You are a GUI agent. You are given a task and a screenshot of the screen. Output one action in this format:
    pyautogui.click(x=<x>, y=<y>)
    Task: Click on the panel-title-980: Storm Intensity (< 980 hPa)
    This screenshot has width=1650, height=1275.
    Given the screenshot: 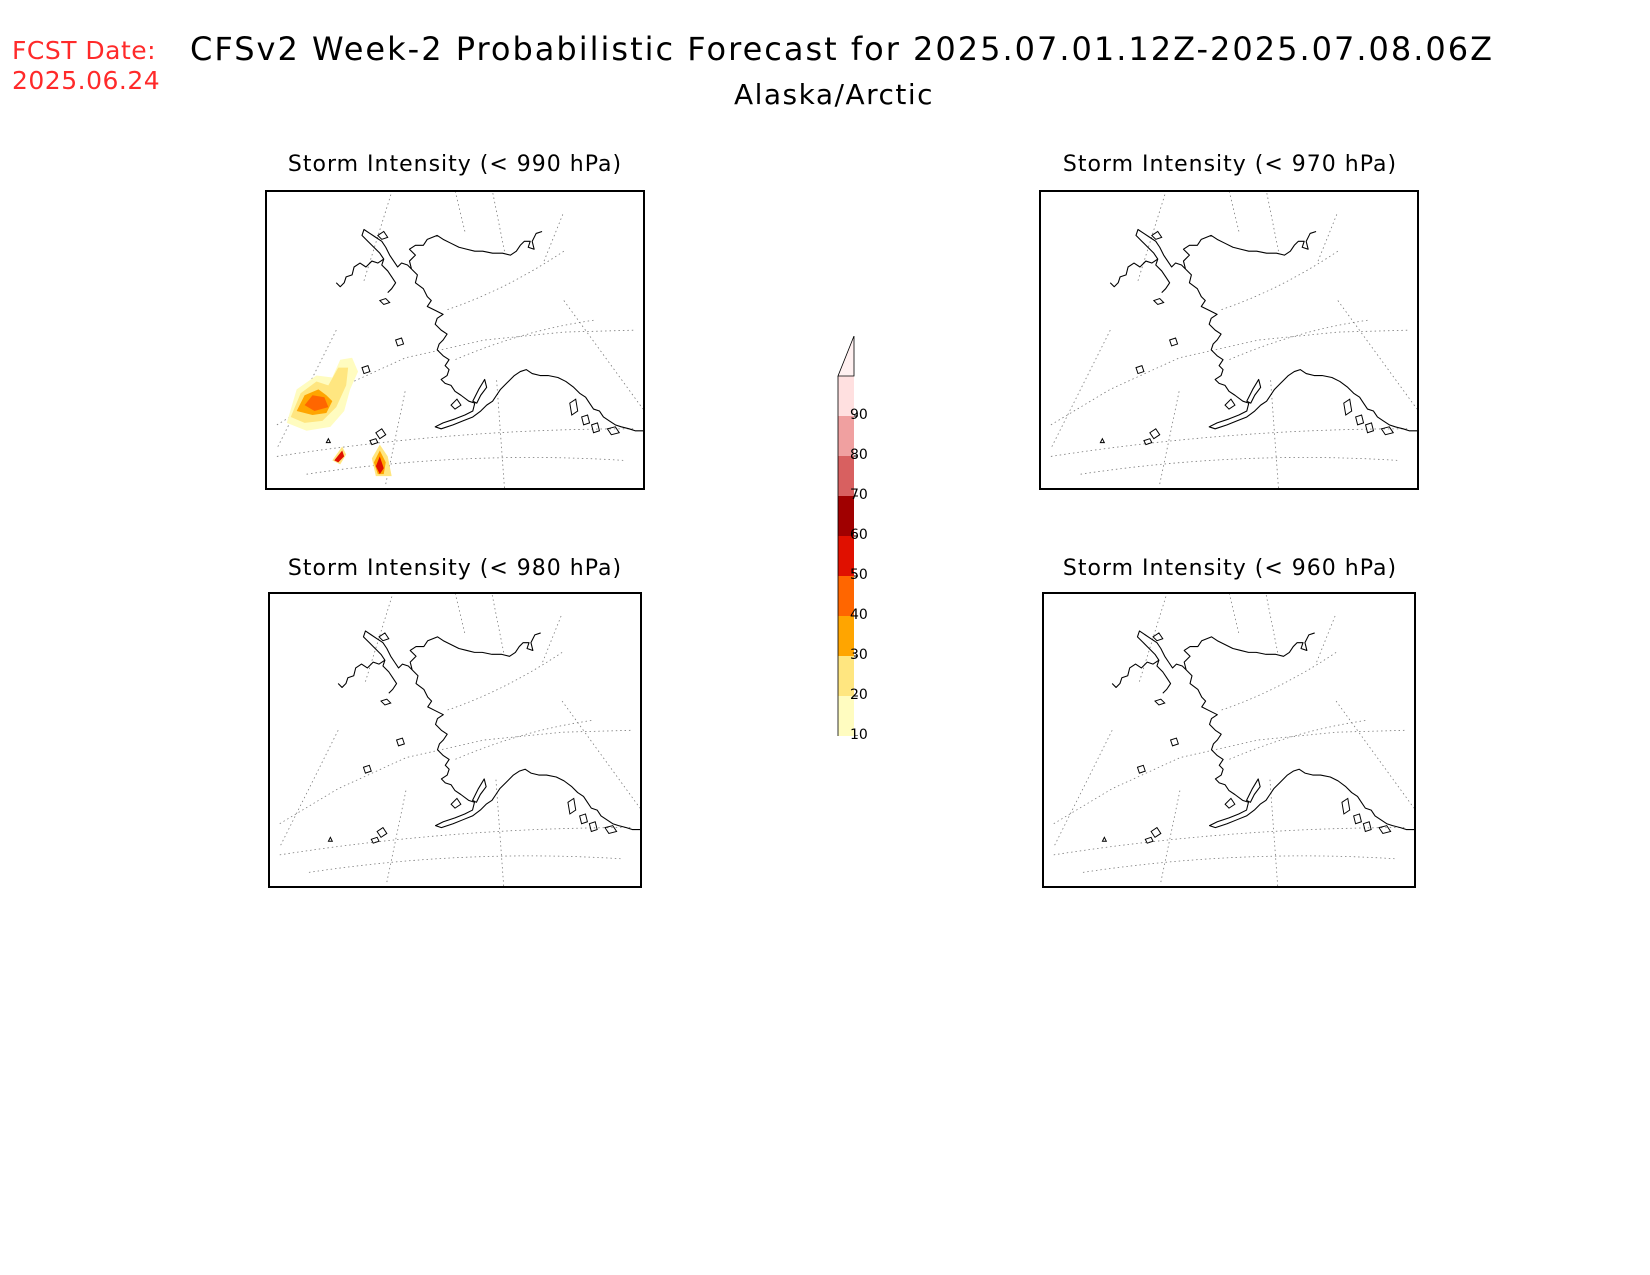 What is the action you would take?
    pyautogui.click(x=455, y=568)
    